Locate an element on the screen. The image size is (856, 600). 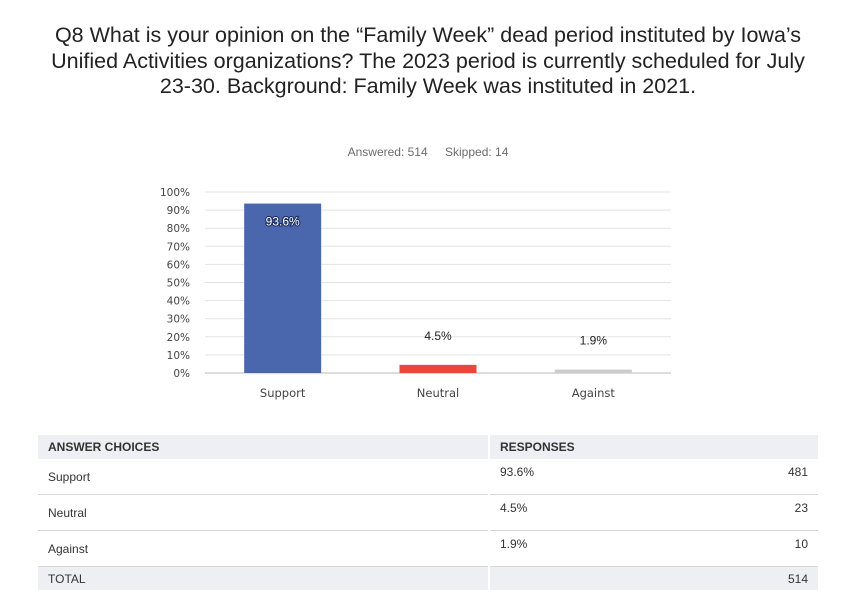
total-cell: 514 is located at coordinates (653, 578).